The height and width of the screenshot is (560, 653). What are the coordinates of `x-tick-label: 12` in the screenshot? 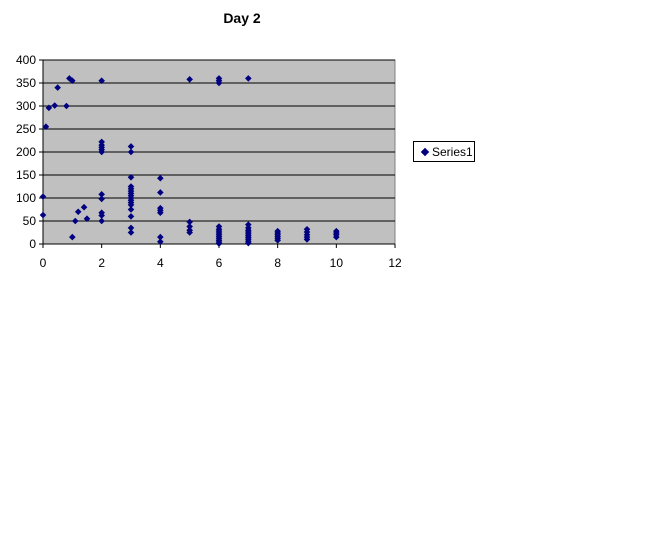 It's located at (395, 263).